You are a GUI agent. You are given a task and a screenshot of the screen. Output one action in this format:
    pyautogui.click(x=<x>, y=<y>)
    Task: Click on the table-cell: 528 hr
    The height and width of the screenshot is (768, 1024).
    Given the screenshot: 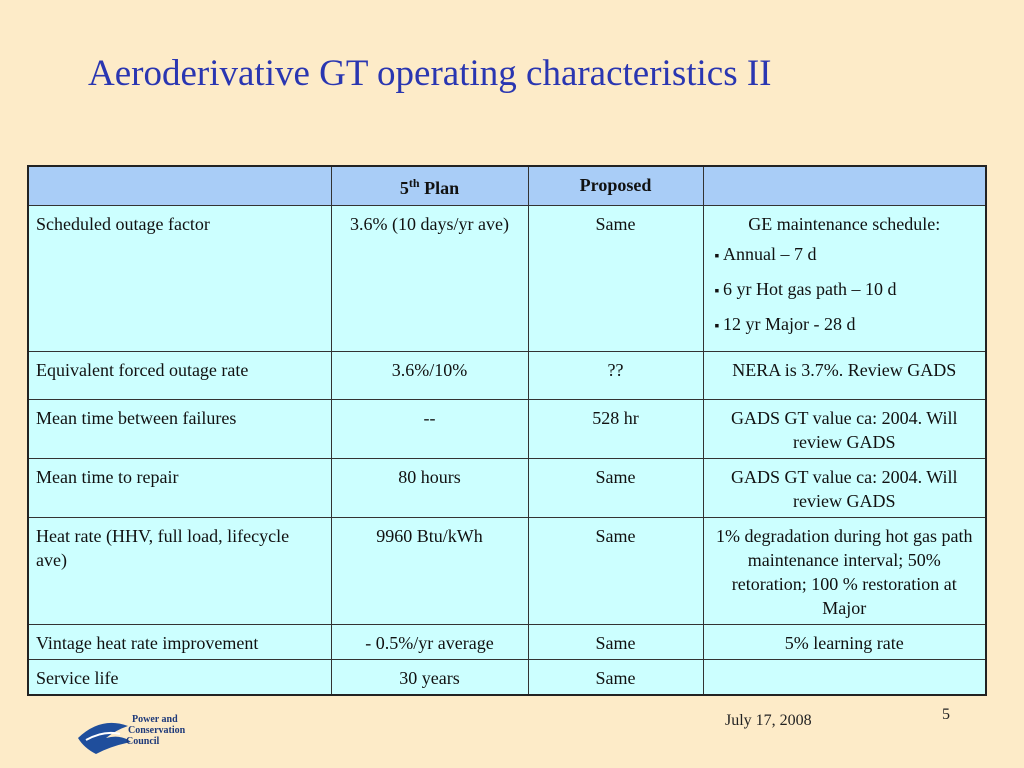 What is the action you would take?
    pyautogui.click(x=615, y=429)
    